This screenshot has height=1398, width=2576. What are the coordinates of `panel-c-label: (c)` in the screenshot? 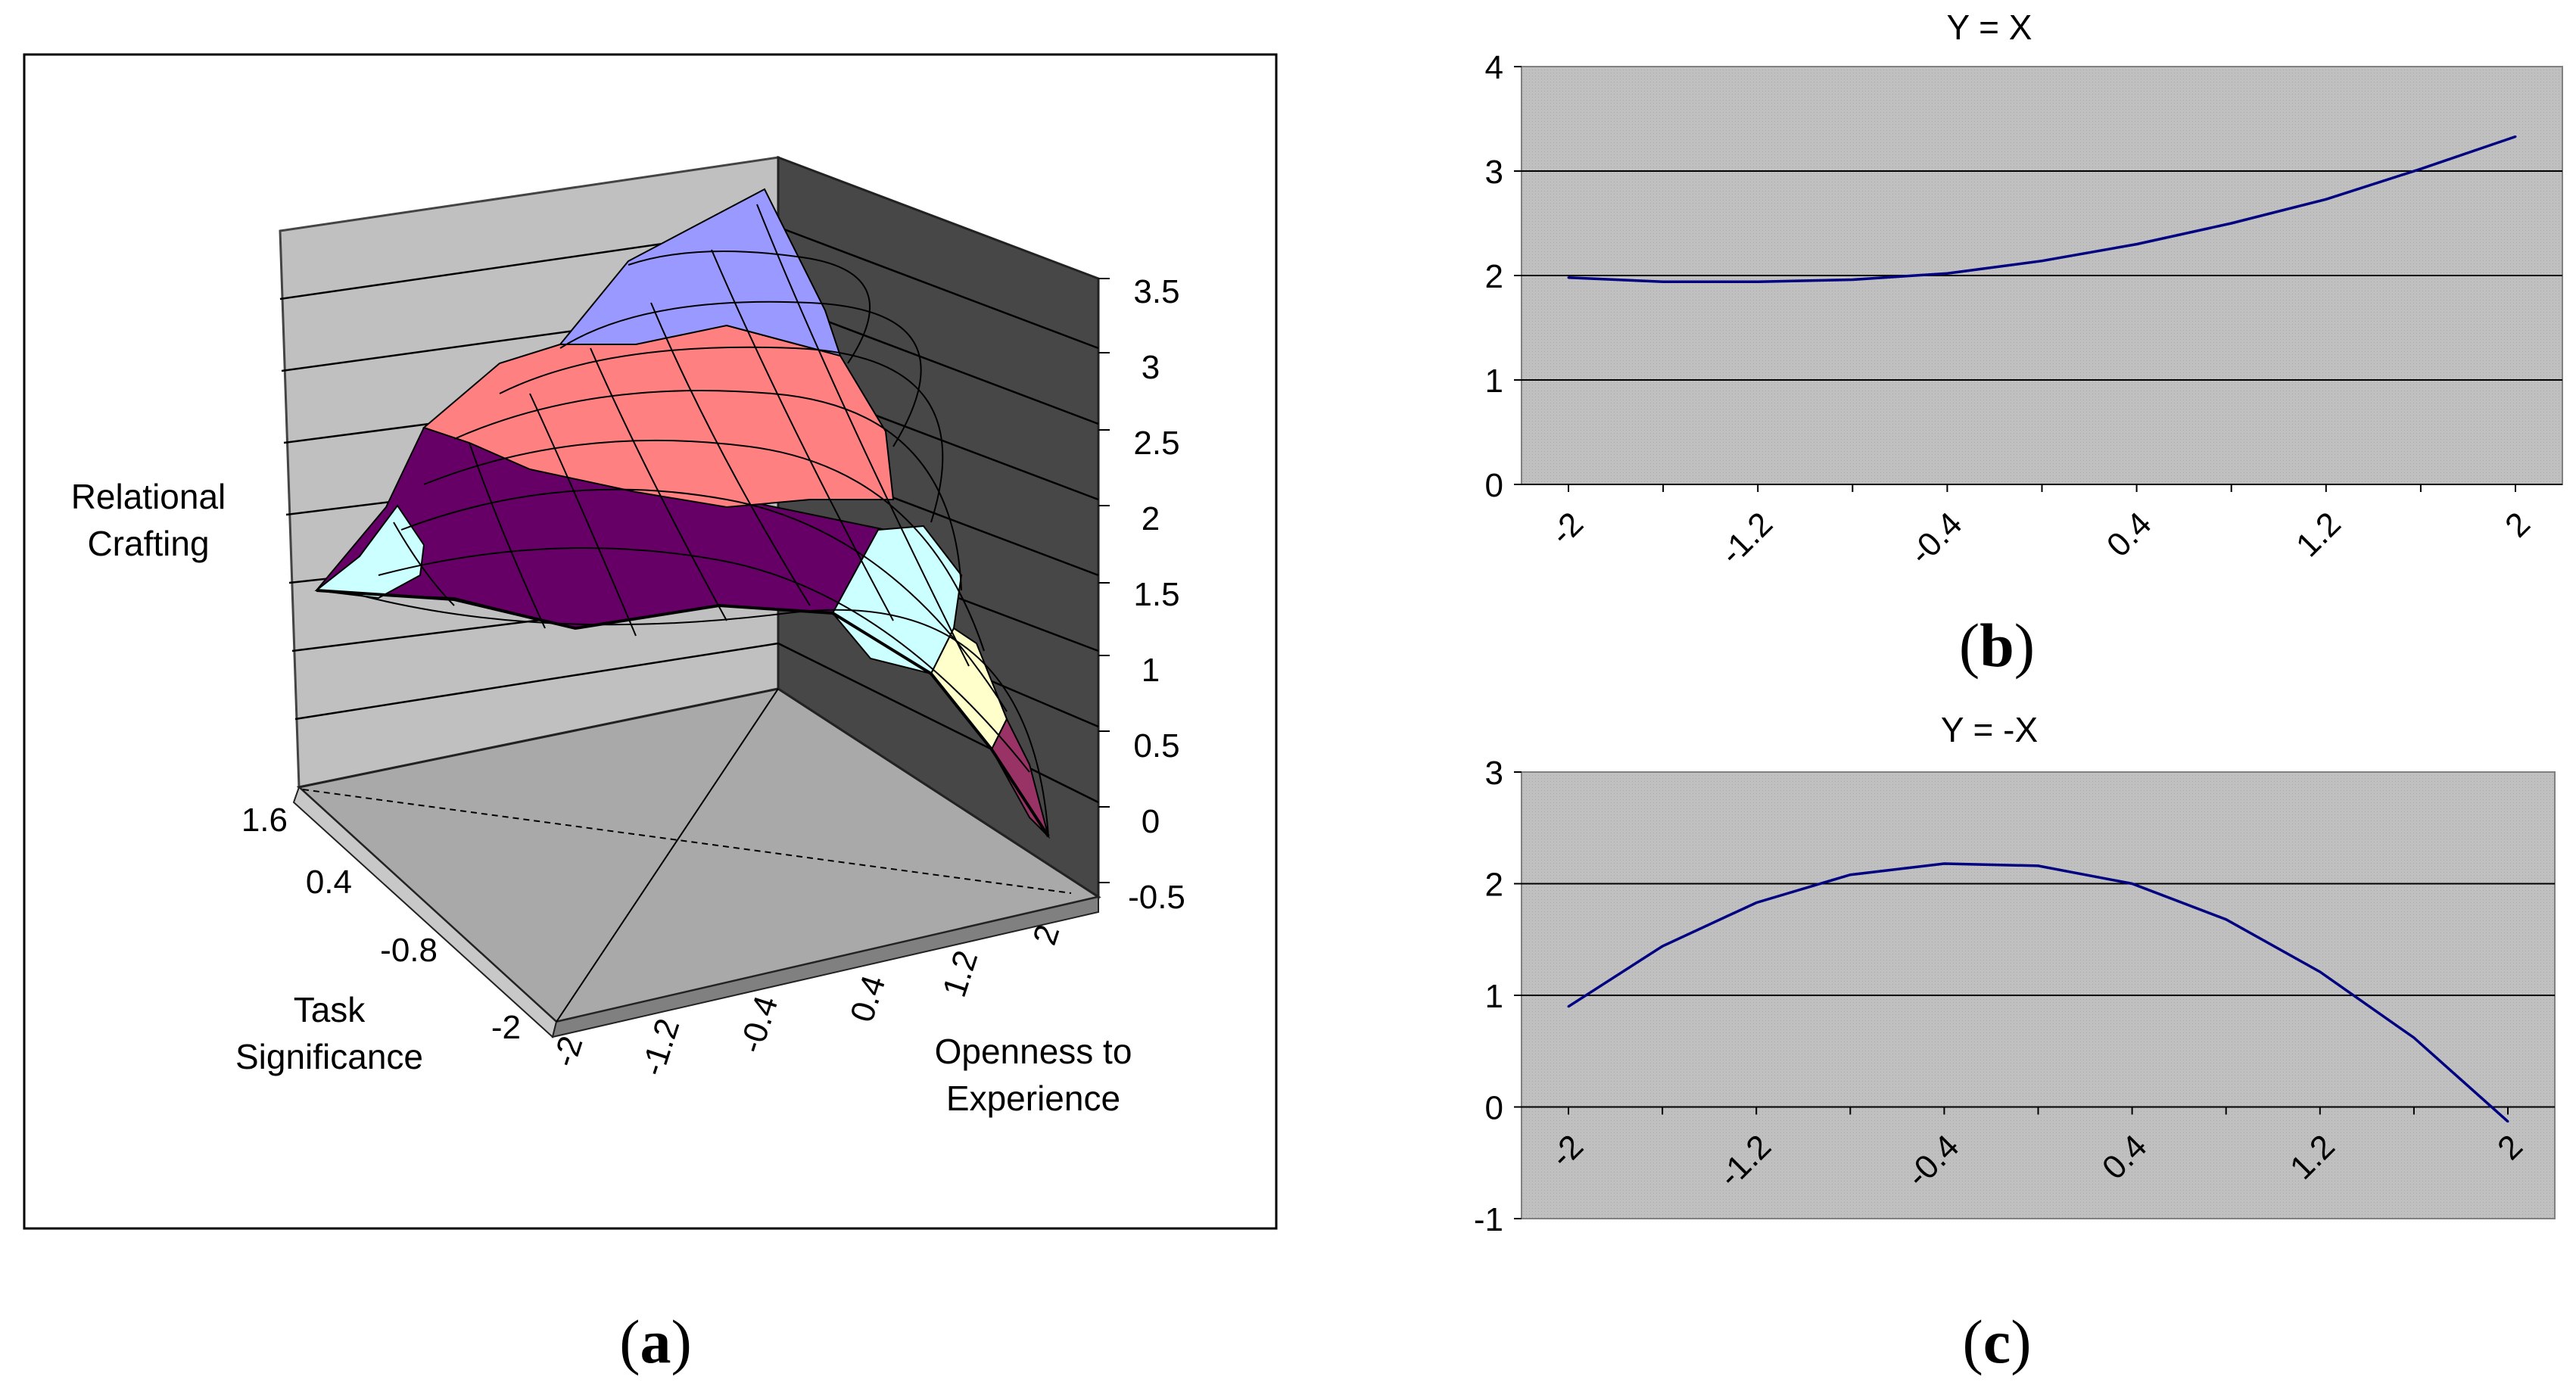 It's located at (1996, 1342).